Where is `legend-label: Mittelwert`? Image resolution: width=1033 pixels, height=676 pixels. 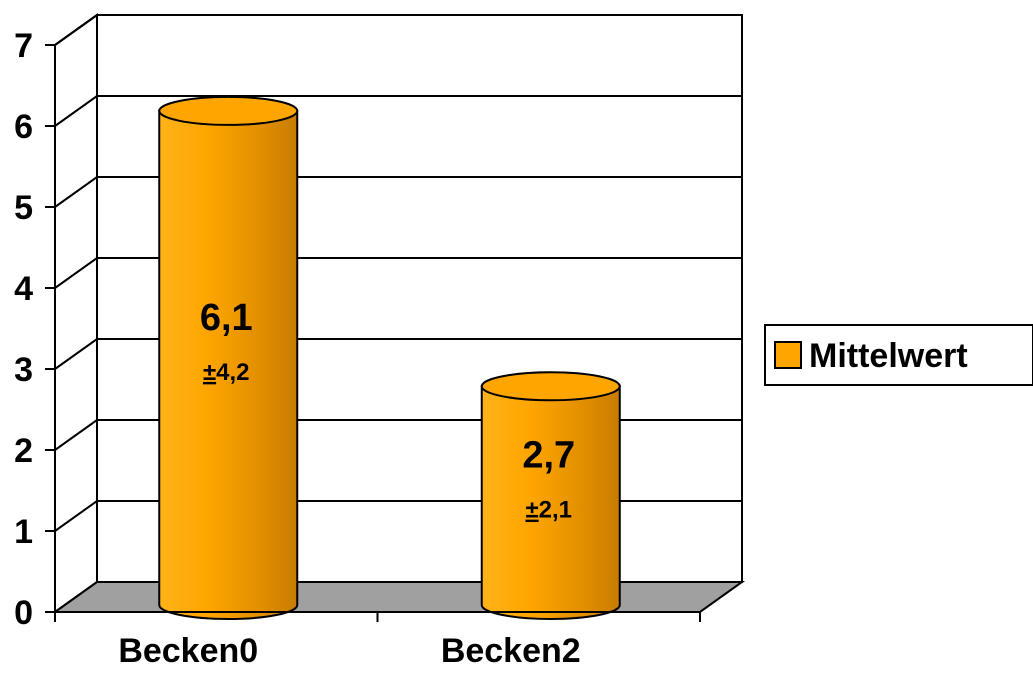 legend-label: Mittelwert is located at coordinates (888, 356).